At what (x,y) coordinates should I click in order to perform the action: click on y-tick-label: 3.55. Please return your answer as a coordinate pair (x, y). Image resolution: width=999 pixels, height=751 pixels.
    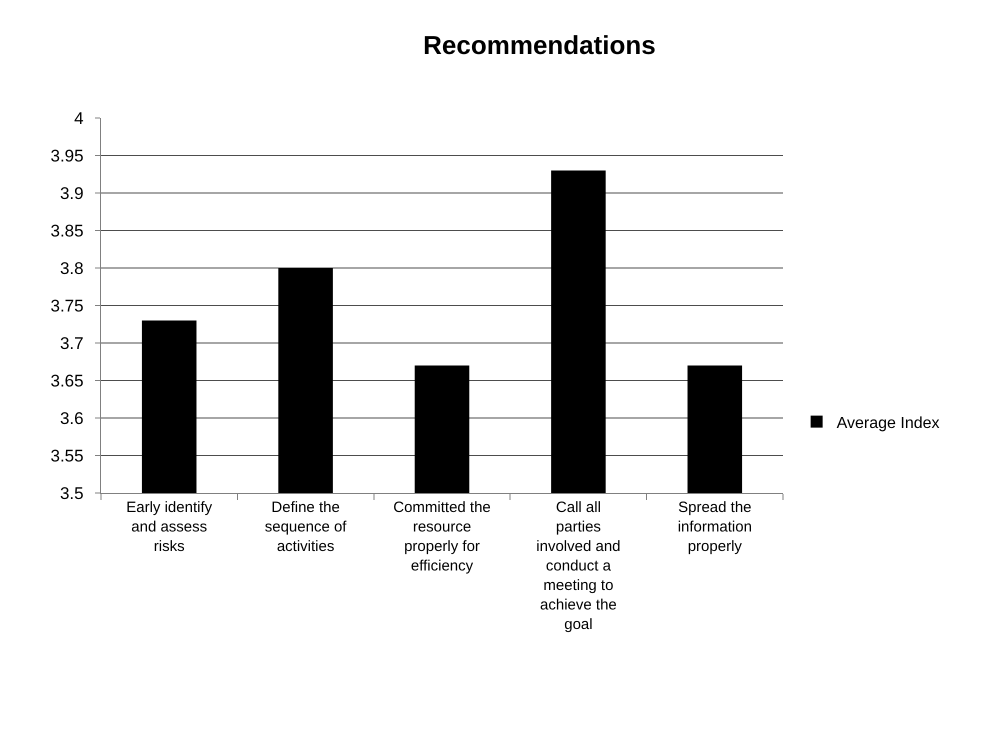
    Looking at the image, I should click on (67, 456).